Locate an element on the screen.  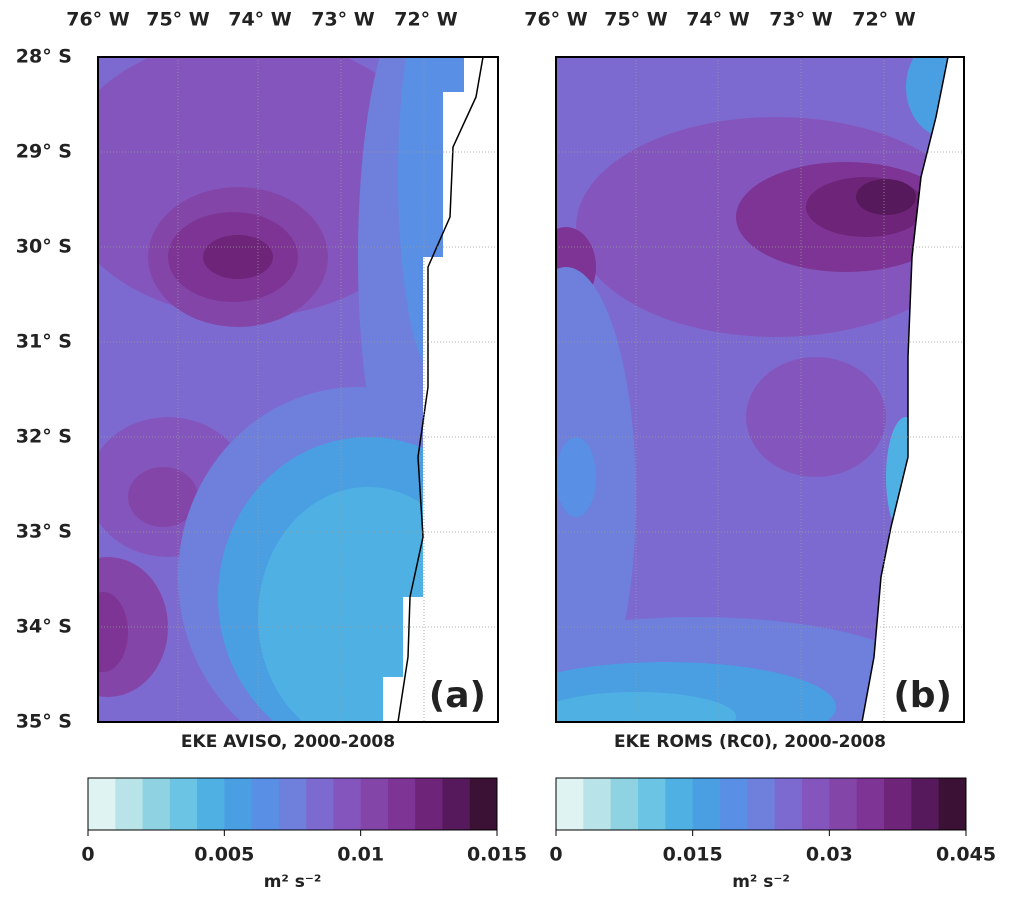
lat-tick-label: 35° S is located at coordinates (44, 722).